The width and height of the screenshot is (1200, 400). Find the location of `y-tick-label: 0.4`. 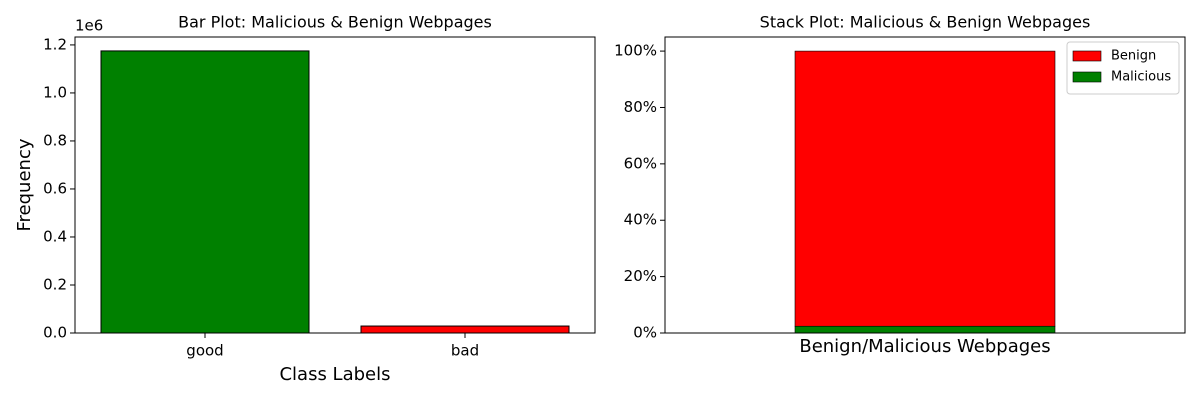

y-tick-label: 0.4 is located at coordinates (55, 236).